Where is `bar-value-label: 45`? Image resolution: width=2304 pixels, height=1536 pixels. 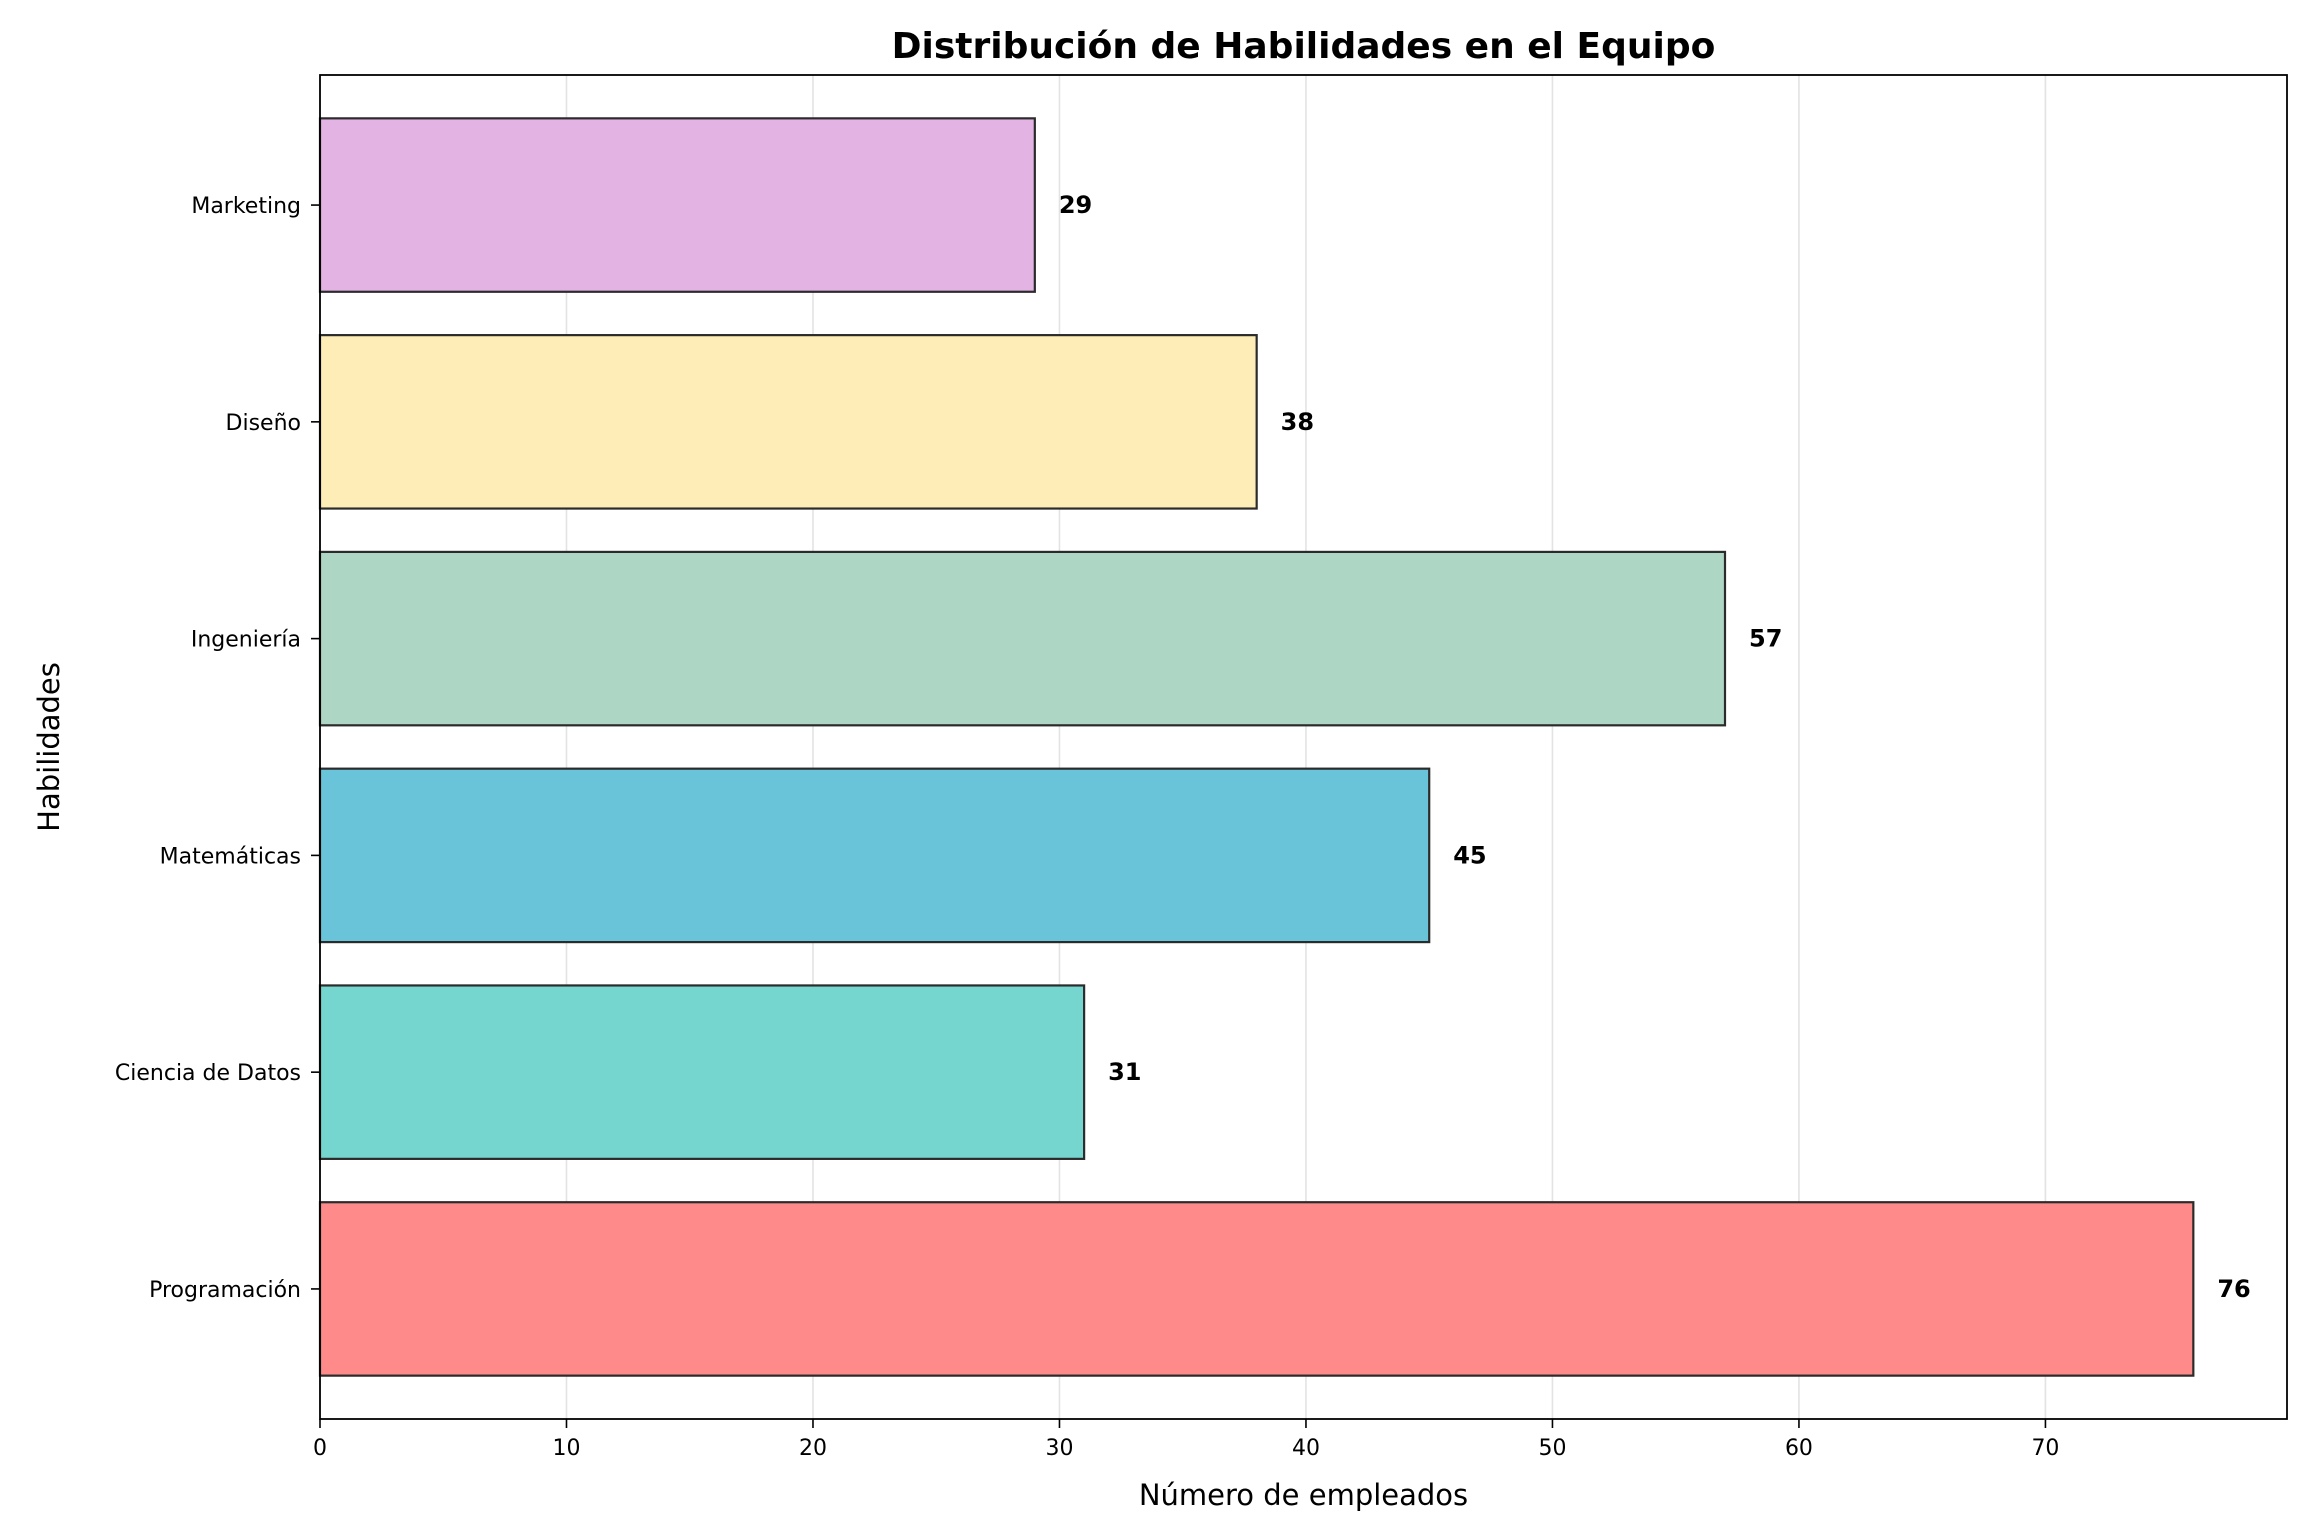
bar-value-label: 45 is located at coordinates (1469, 855).